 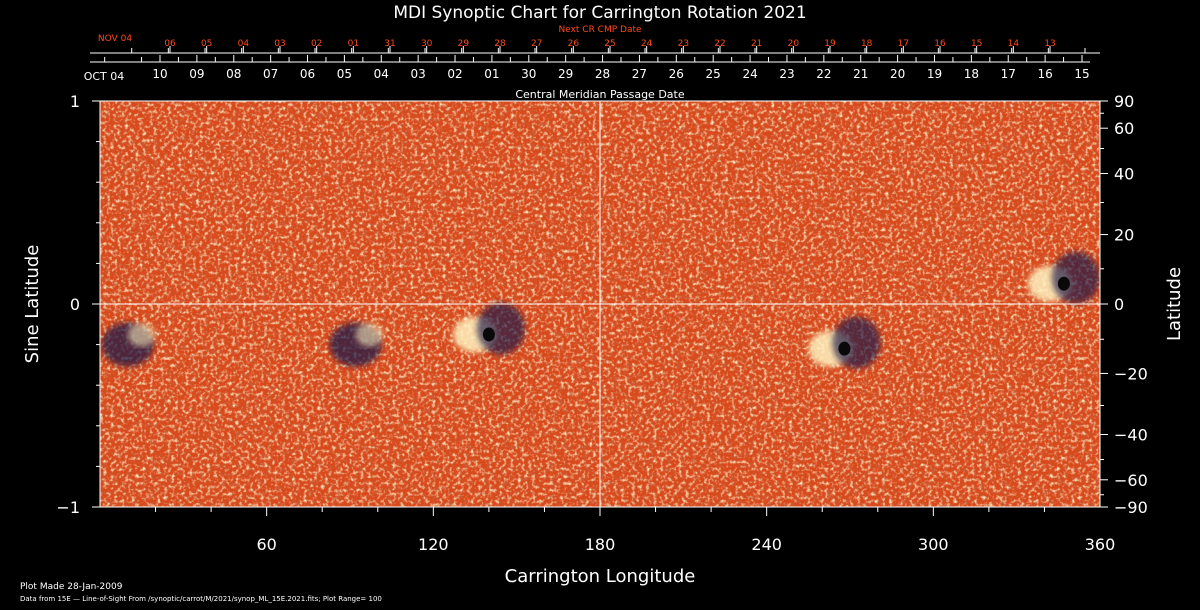 What do you see at coordinates (897, 74) in the screenshot?
I see `cmp-date-label: 20` at bounding box center [897, 74].